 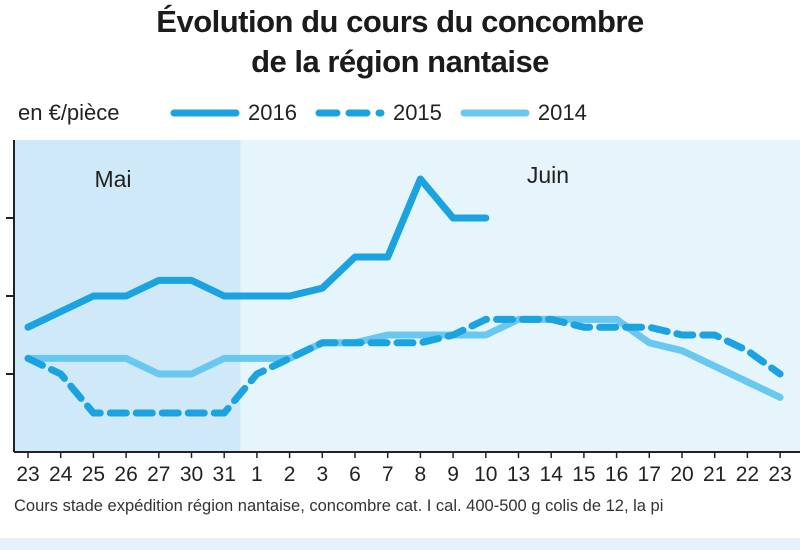 I want to click on x-tick-label-1: 24, so click(x=61, y=474).